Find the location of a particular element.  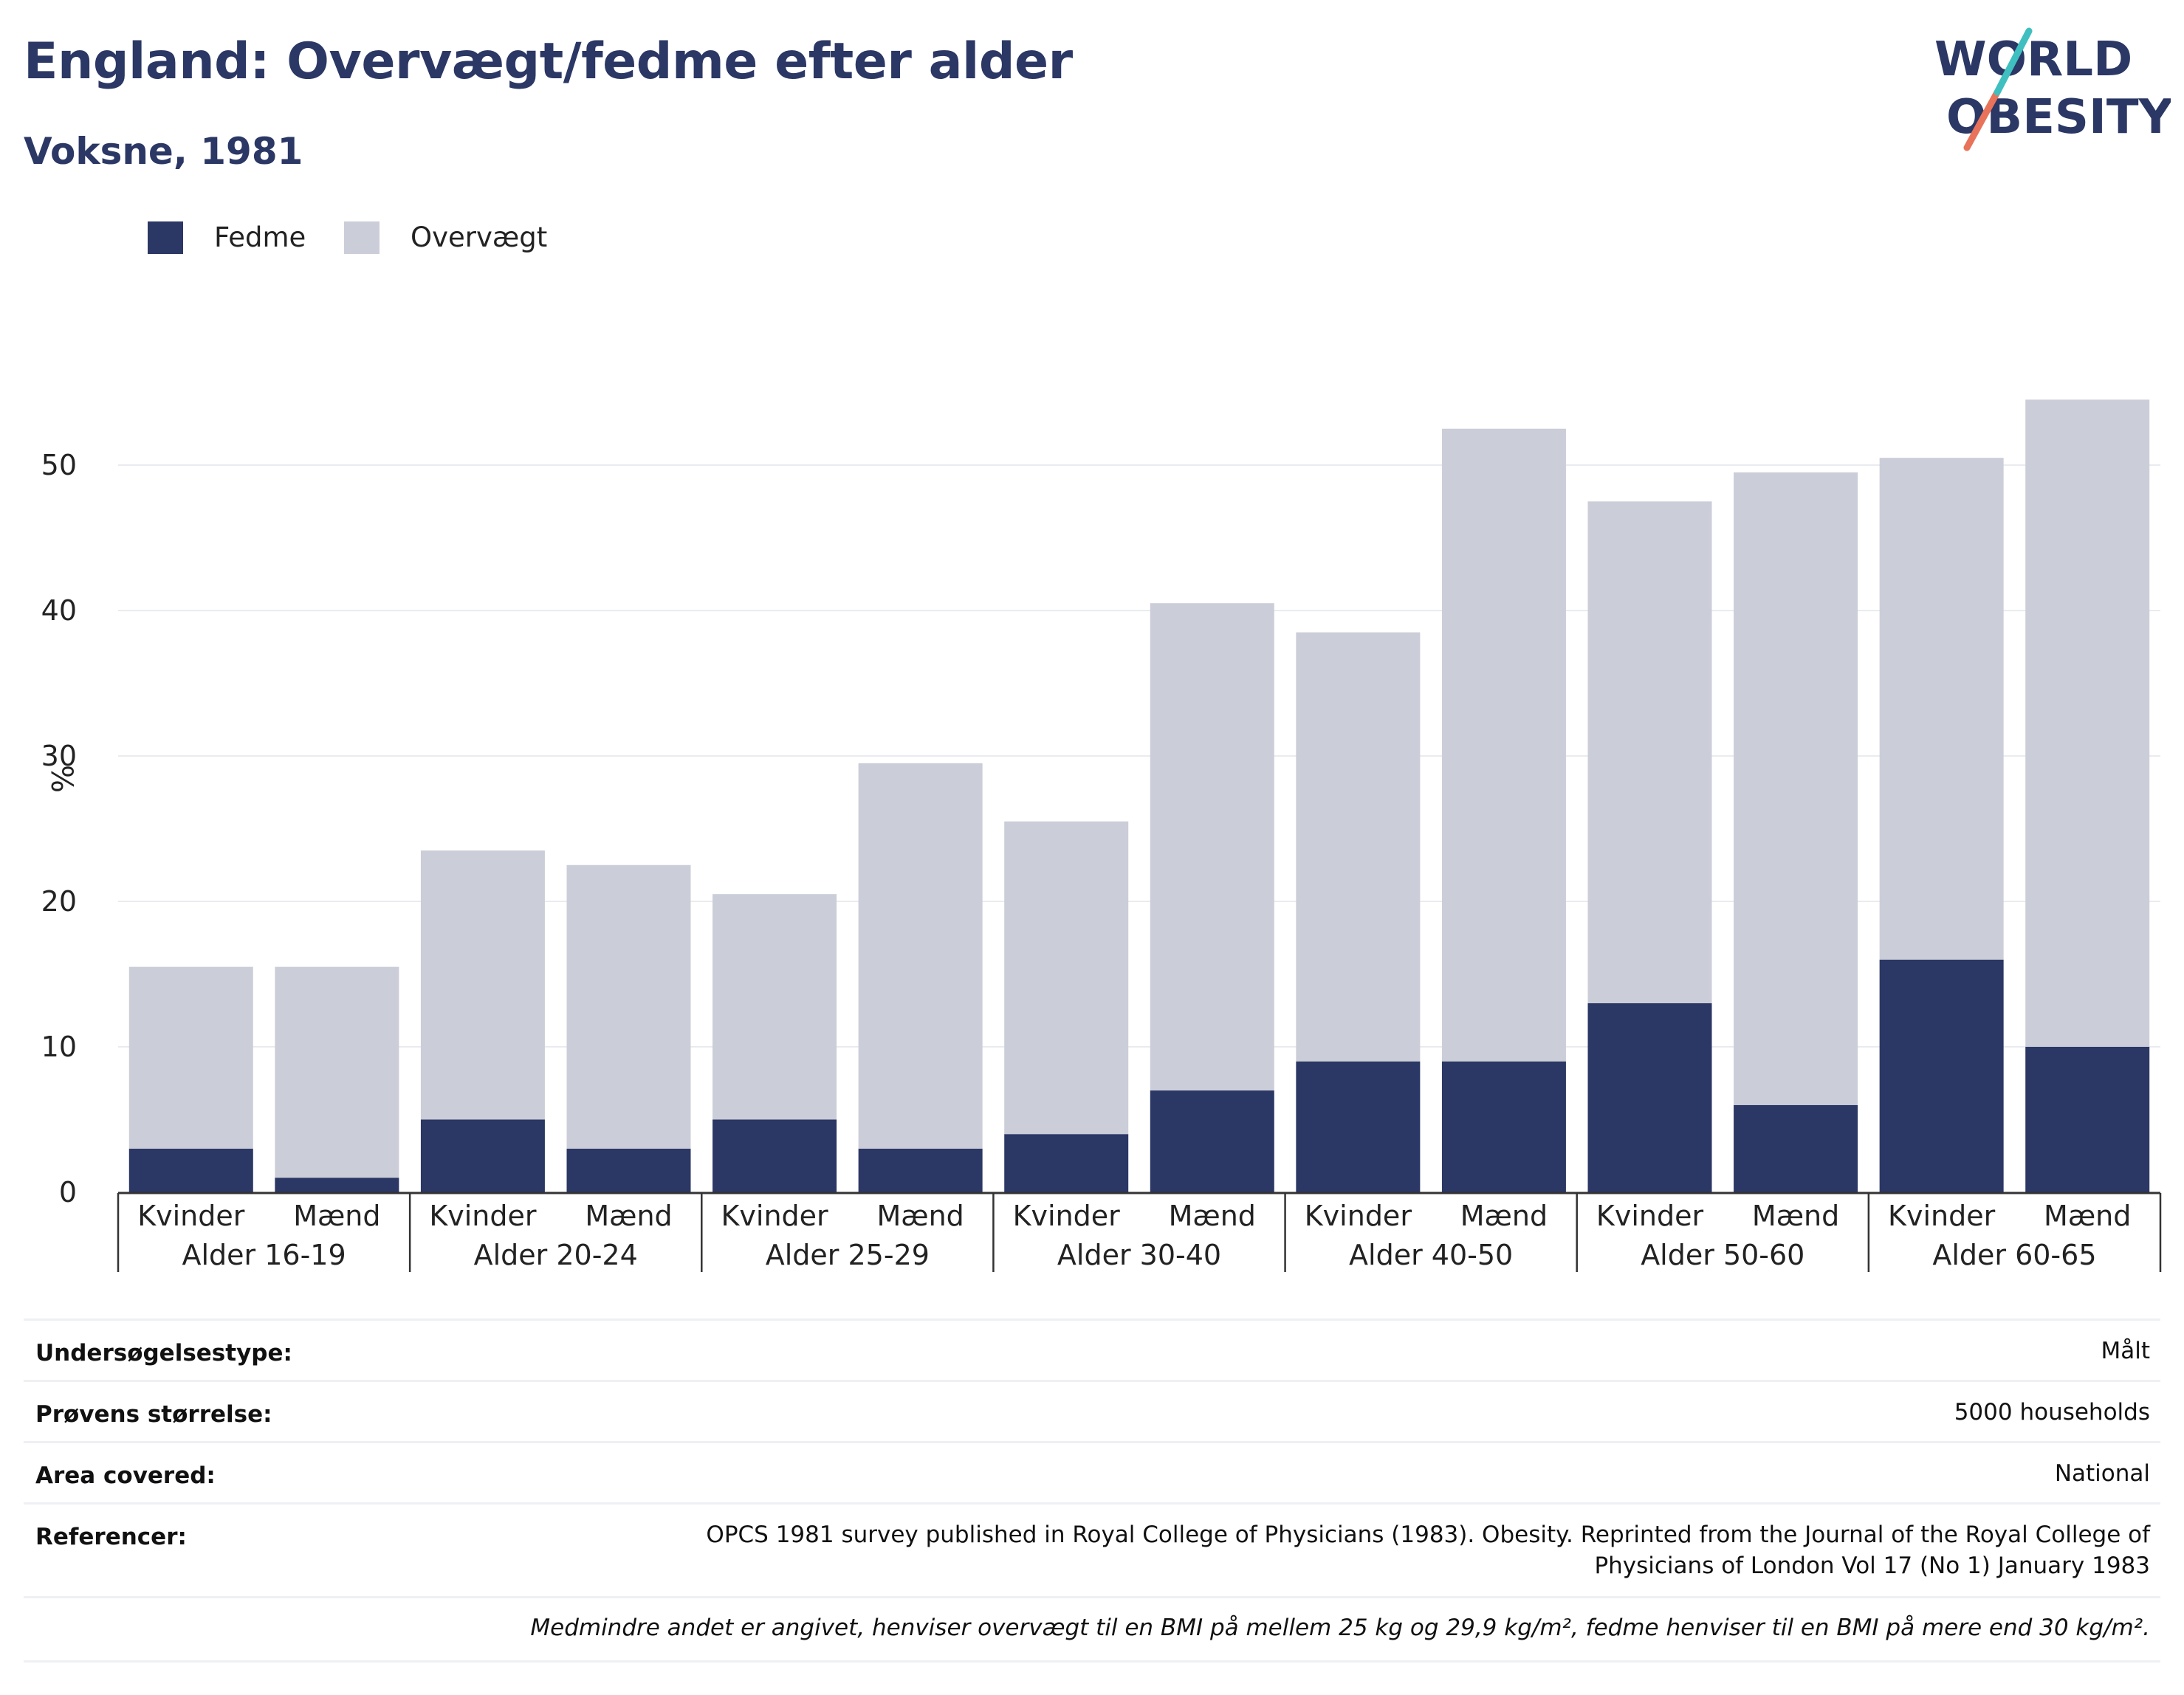

info-row-survey-type: Undersøgelsestype: Målt is located at coordinates (1092, 1349).